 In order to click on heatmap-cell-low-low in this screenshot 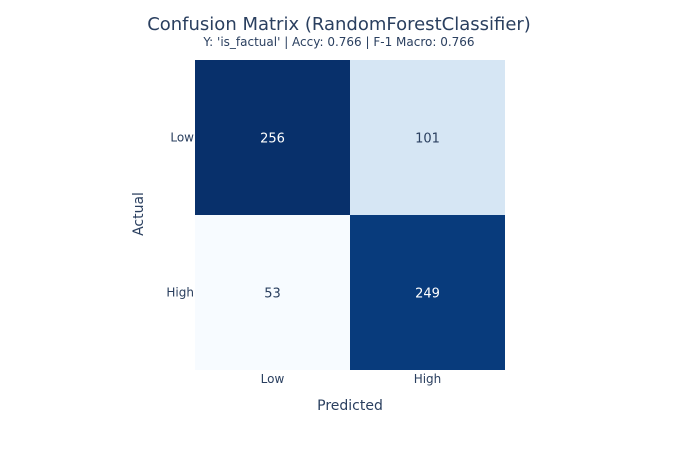, I will do `click(272, 137)`.